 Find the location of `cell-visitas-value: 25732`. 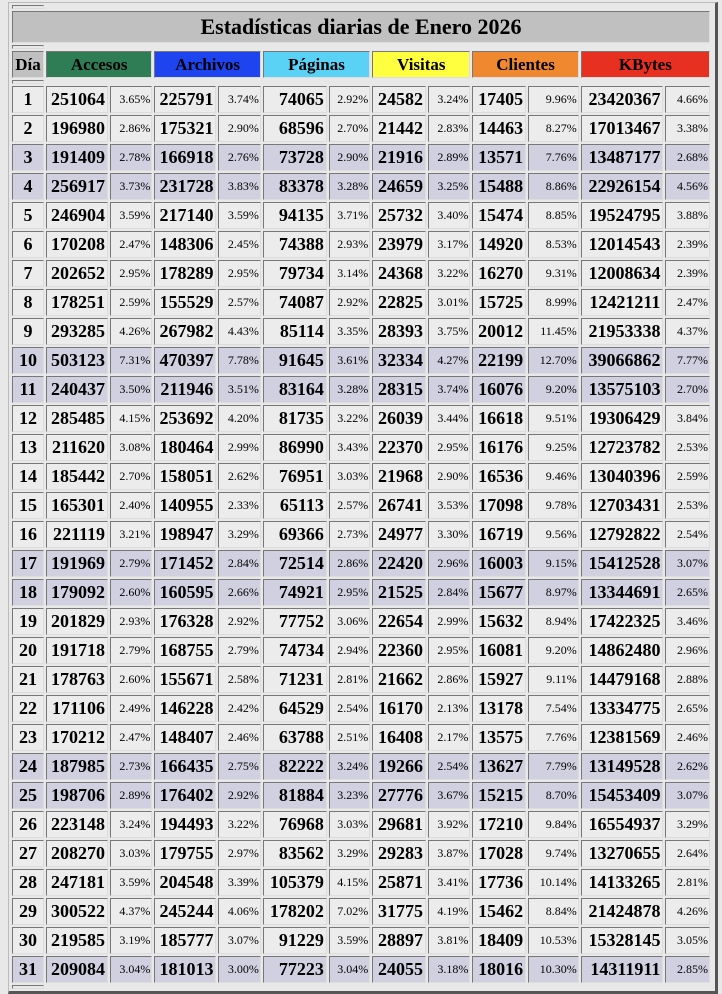

cell-visitas-value: 25732 is located at coordinates (399, 215).